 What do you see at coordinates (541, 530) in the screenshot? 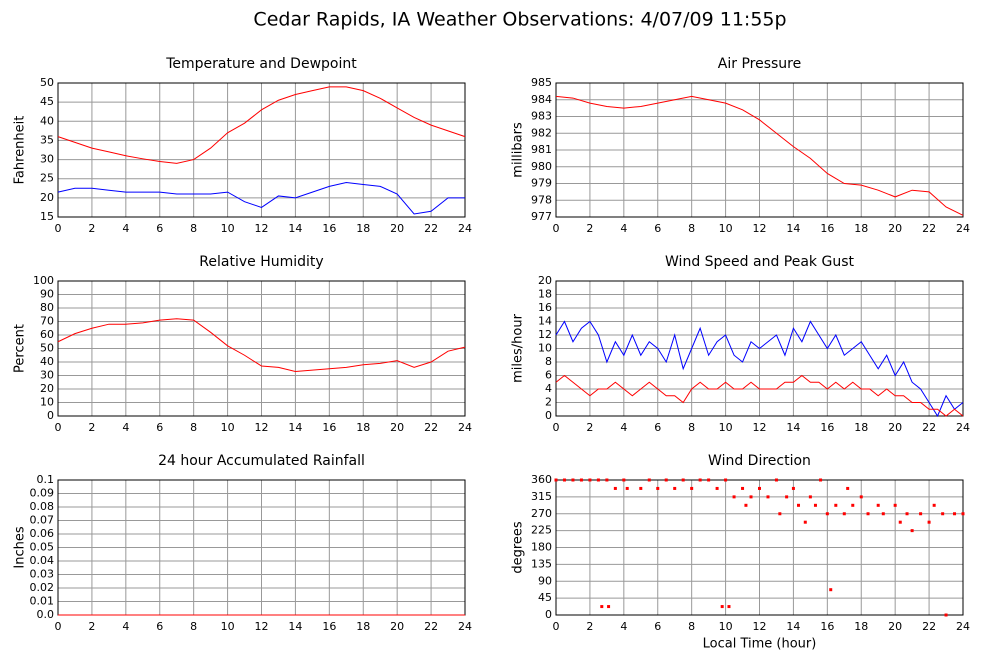
I see `y-tick-label: 225` at bounding box center [541, 530].